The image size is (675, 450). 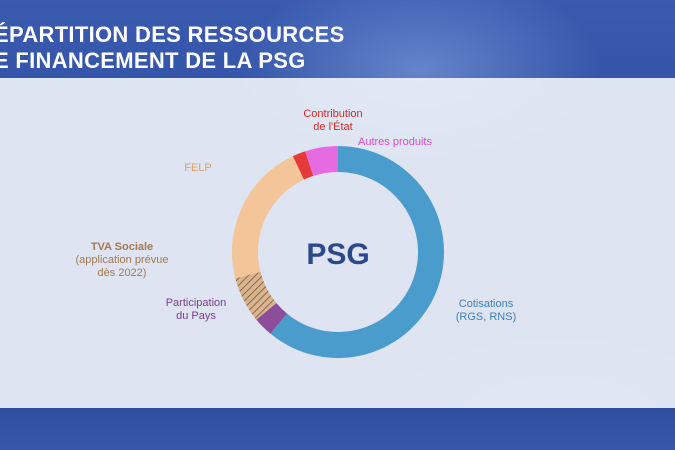 I want to click on label-line: de l'État, so click(x=332, y=126).